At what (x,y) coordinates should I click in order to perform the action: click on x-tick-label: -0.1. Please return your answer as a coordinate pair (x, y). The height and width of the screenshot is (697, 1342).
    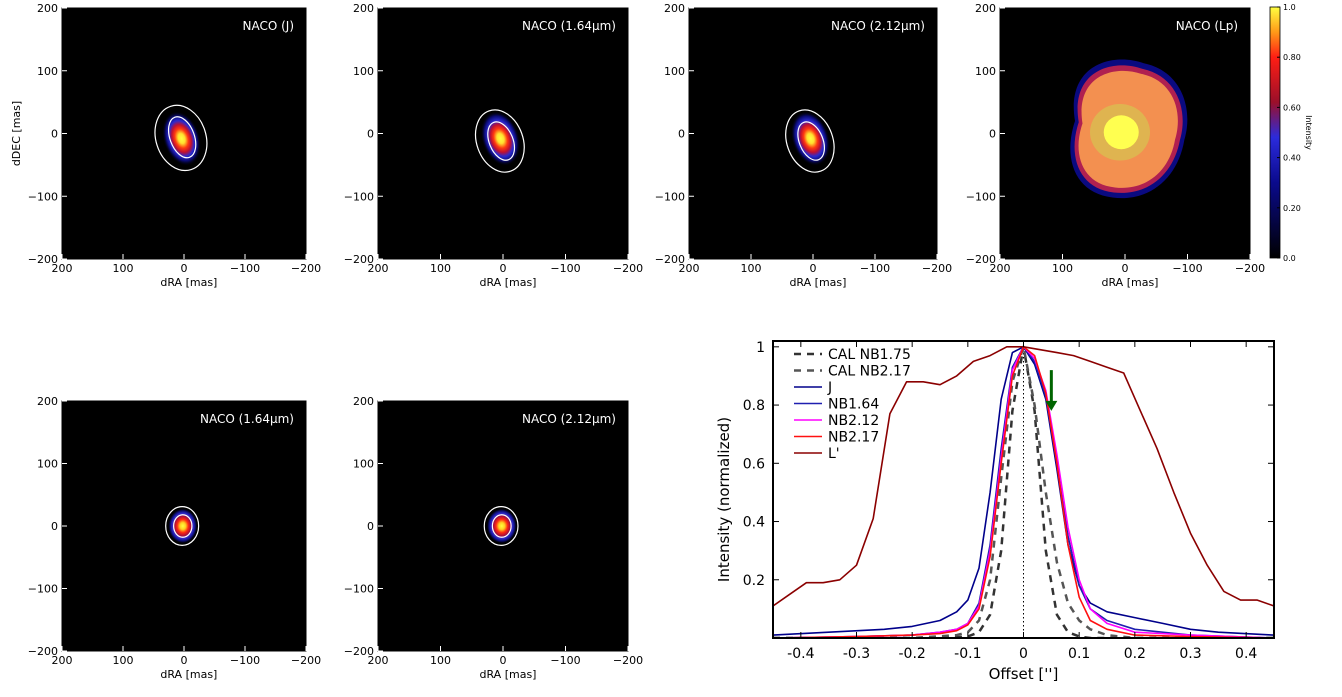
    Looking at the image, I should click on (967, 654).